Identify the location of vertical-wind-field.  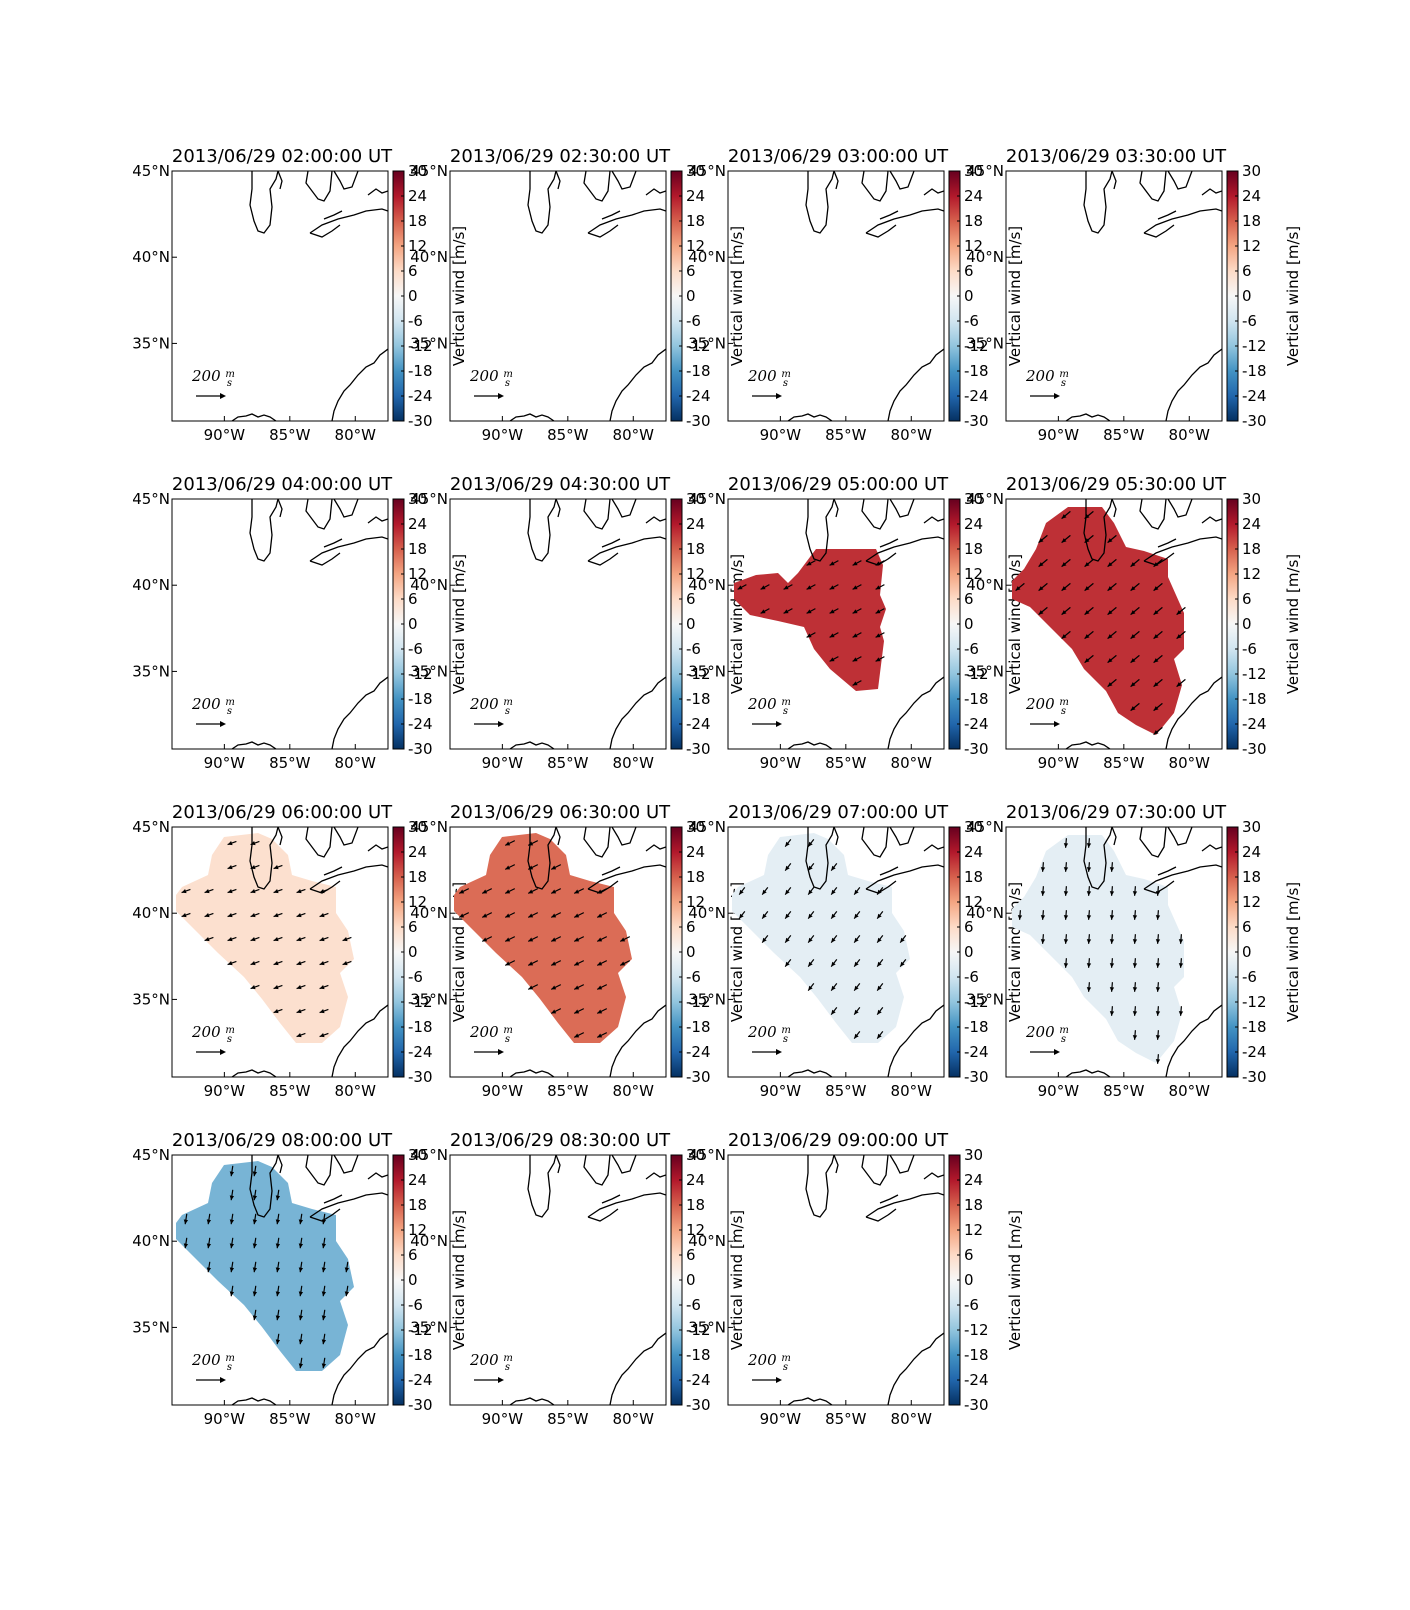
(265, 938).